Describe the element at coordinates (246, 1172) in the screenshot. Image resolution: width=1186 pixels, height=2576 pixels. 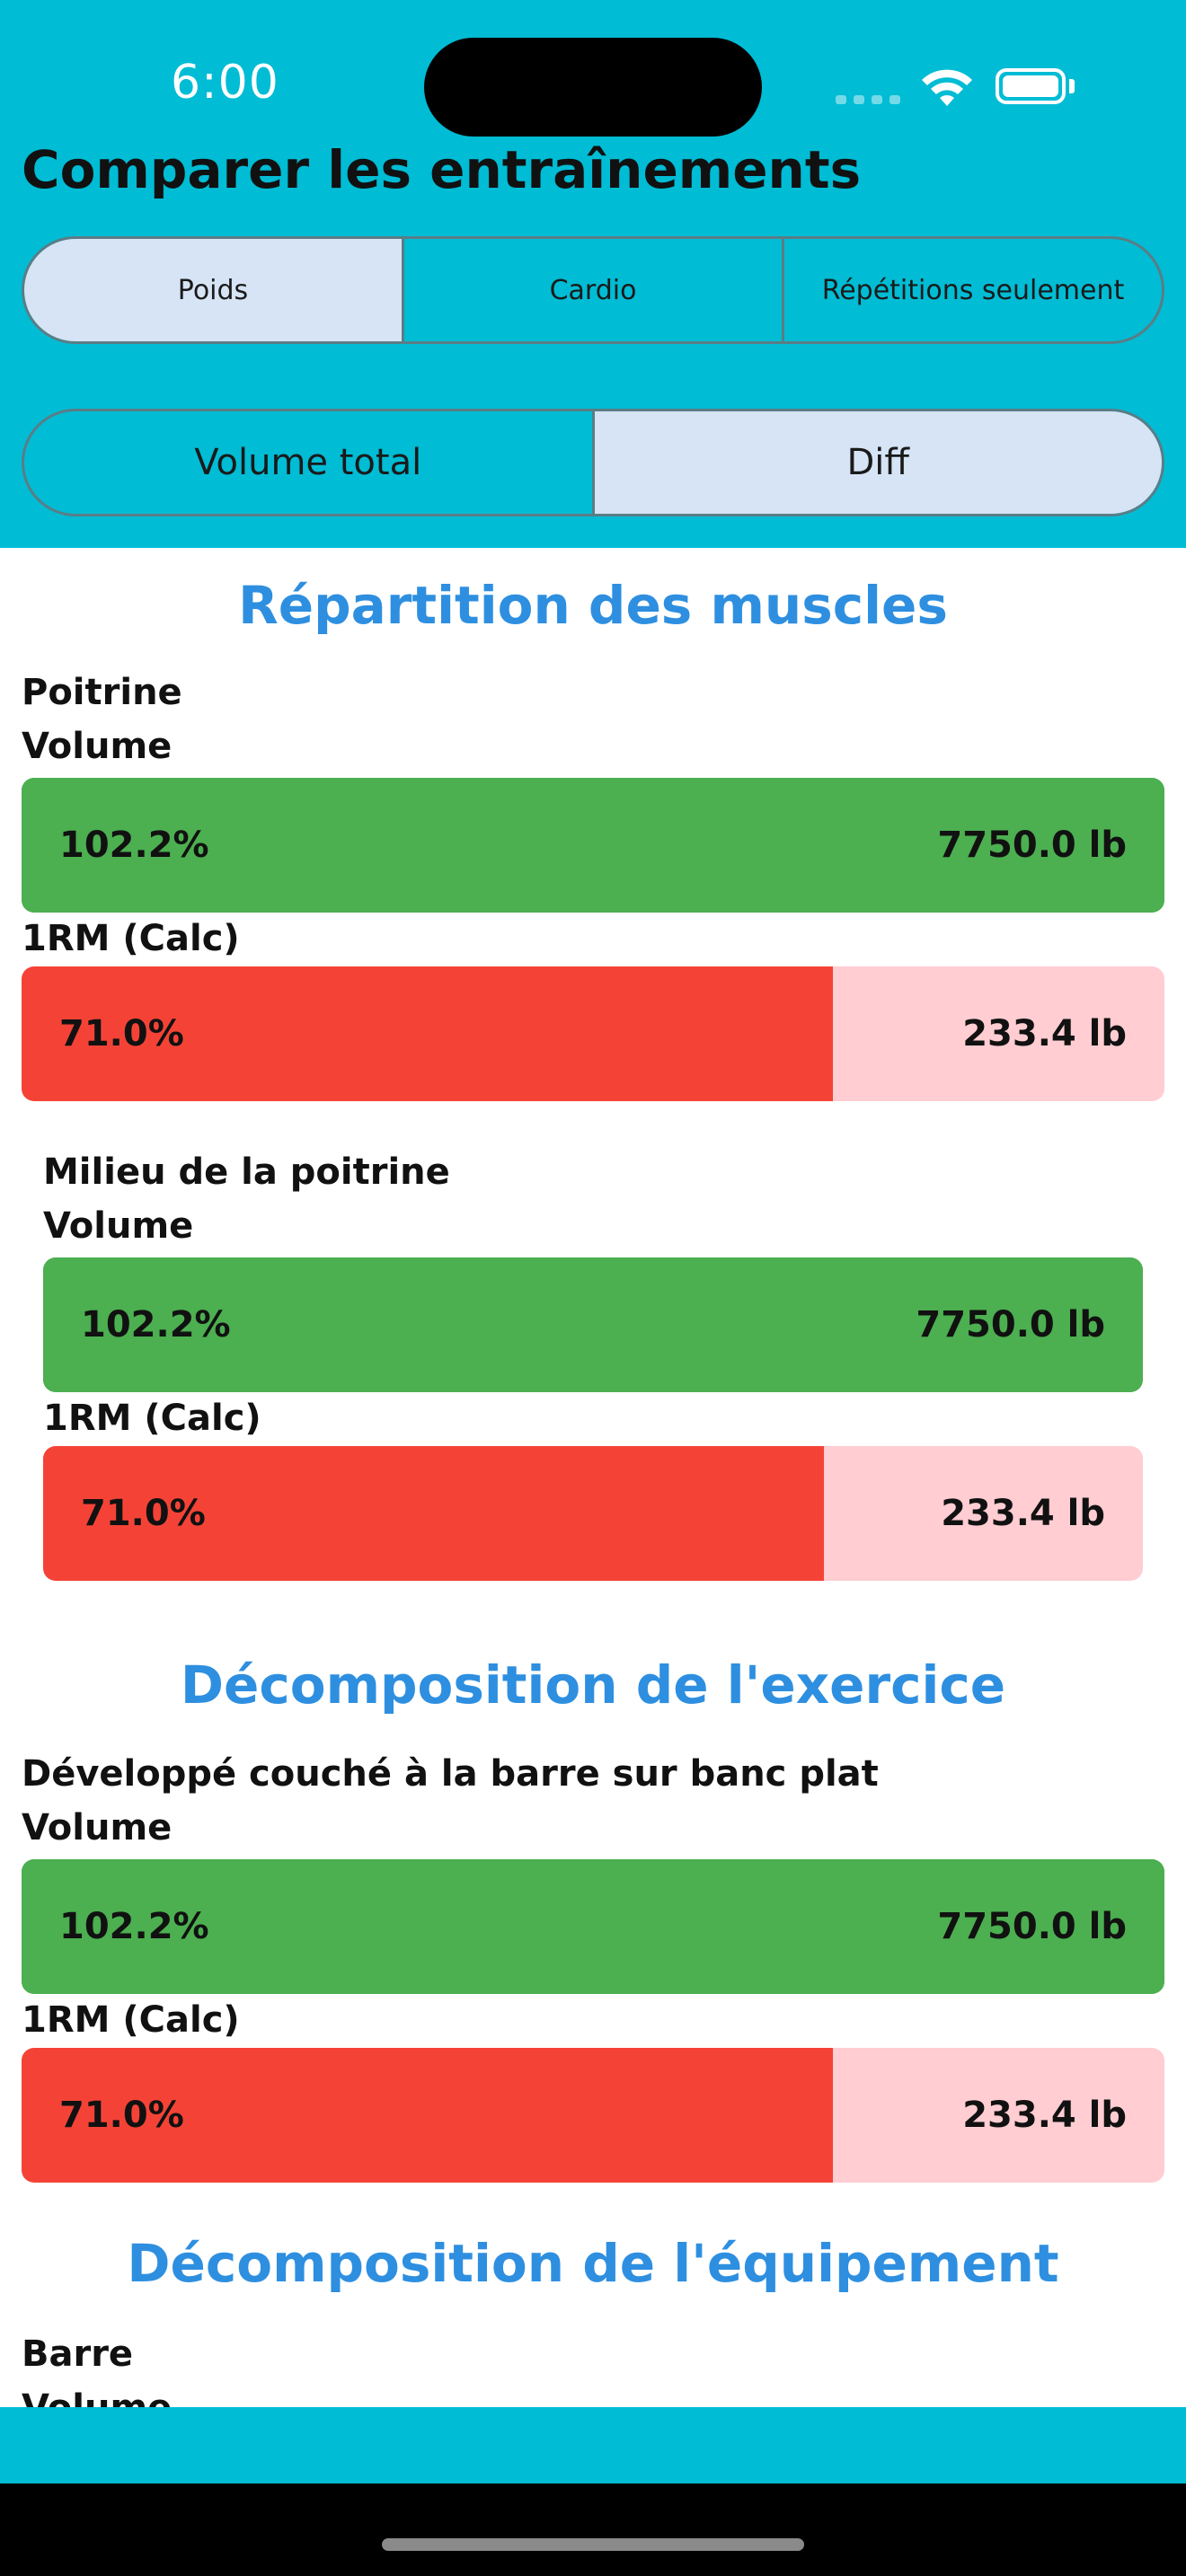
I see `muscle-subgroup-name: Milieu de la poitrine` at that location.